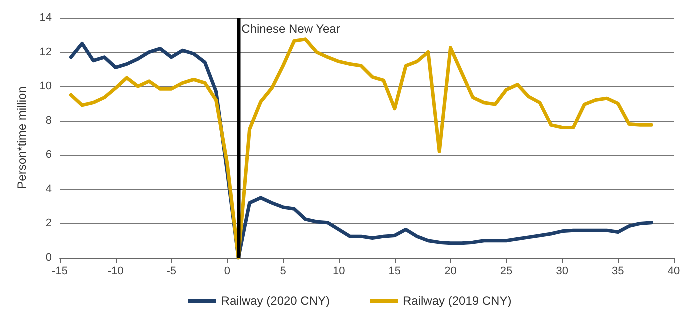  I want to click on x-tick-label: 25, so click(506, 272).